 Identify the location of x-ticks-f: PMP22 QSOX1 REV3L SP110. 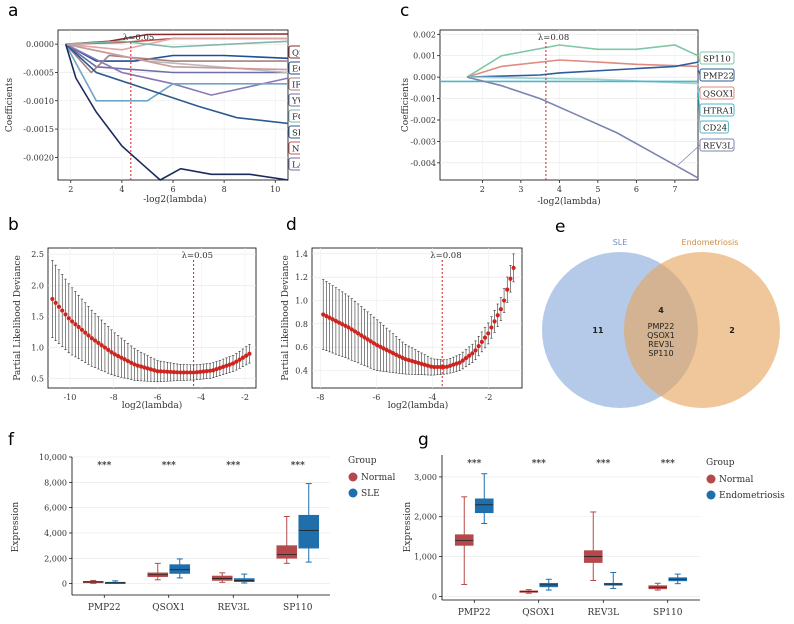
(200, 604).